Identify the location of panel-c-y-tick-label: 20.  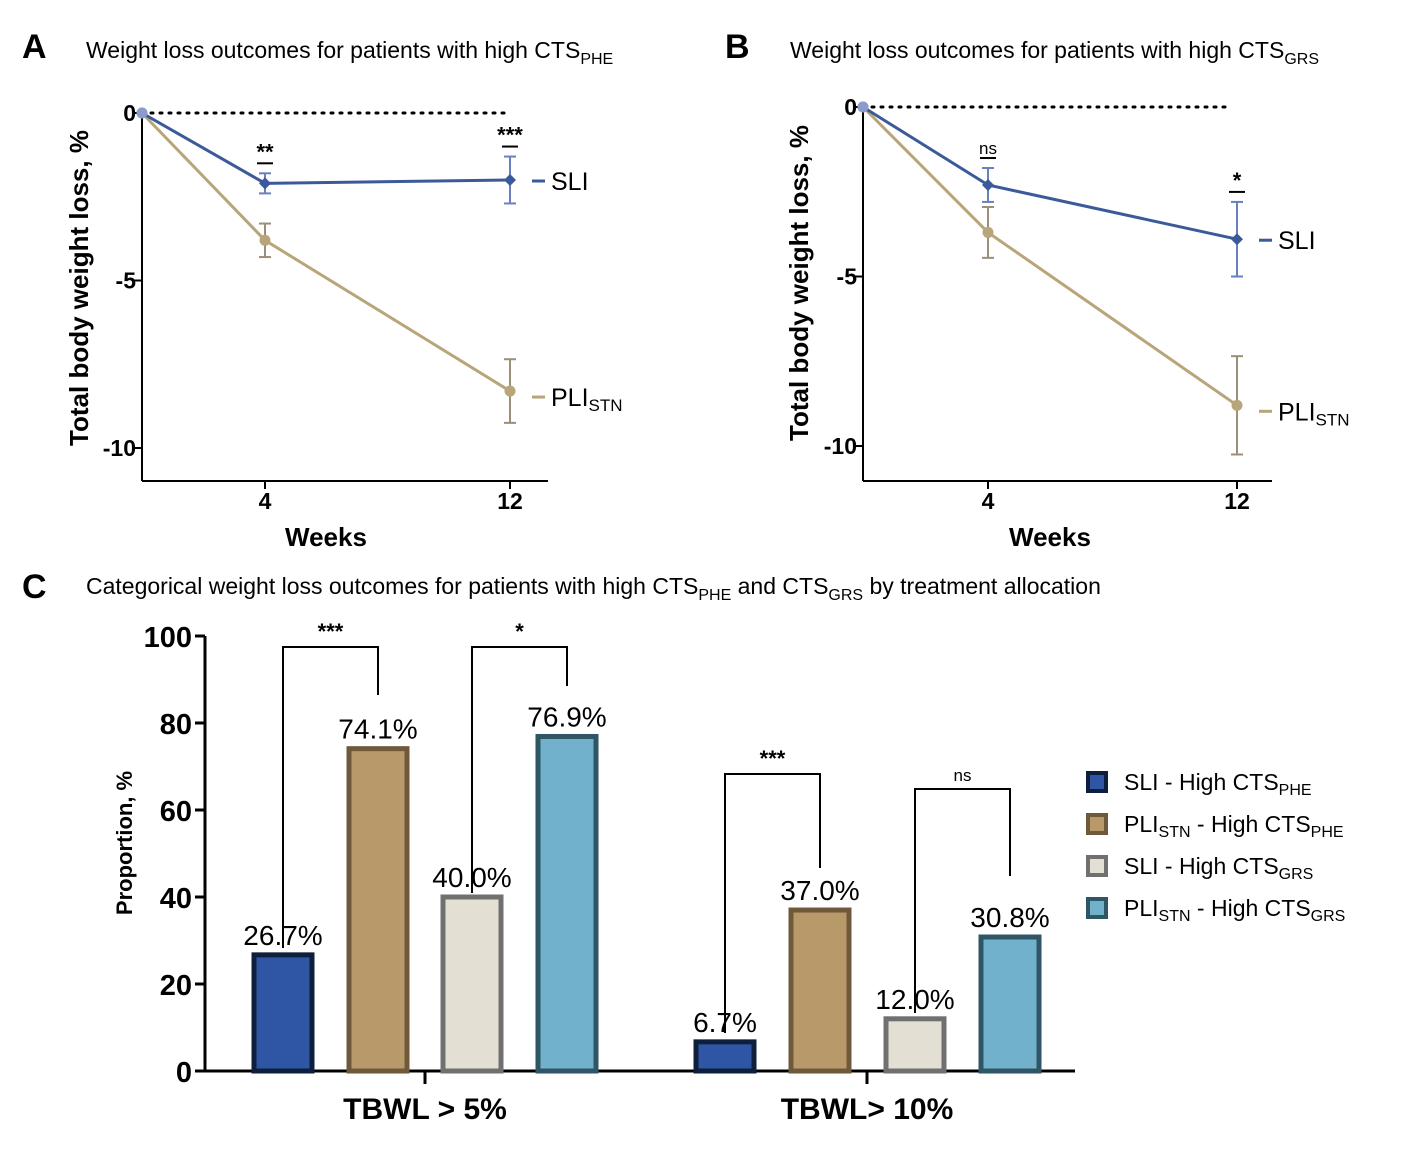
(176, 986).